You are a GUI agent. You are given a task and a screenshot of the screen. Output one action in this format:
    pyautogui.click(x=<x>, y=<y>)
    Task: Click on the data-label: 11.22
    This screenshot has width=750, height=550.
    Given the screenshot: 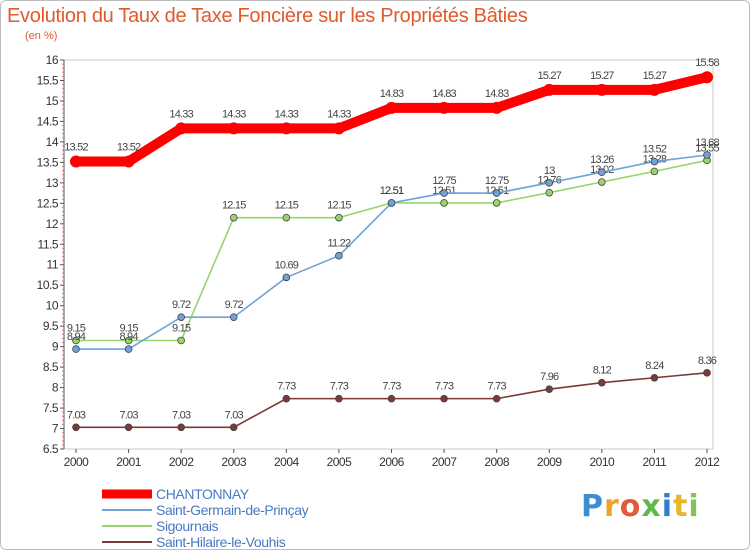 What is the action you would take?
    pyautogui.click(x=339, y=244)
    